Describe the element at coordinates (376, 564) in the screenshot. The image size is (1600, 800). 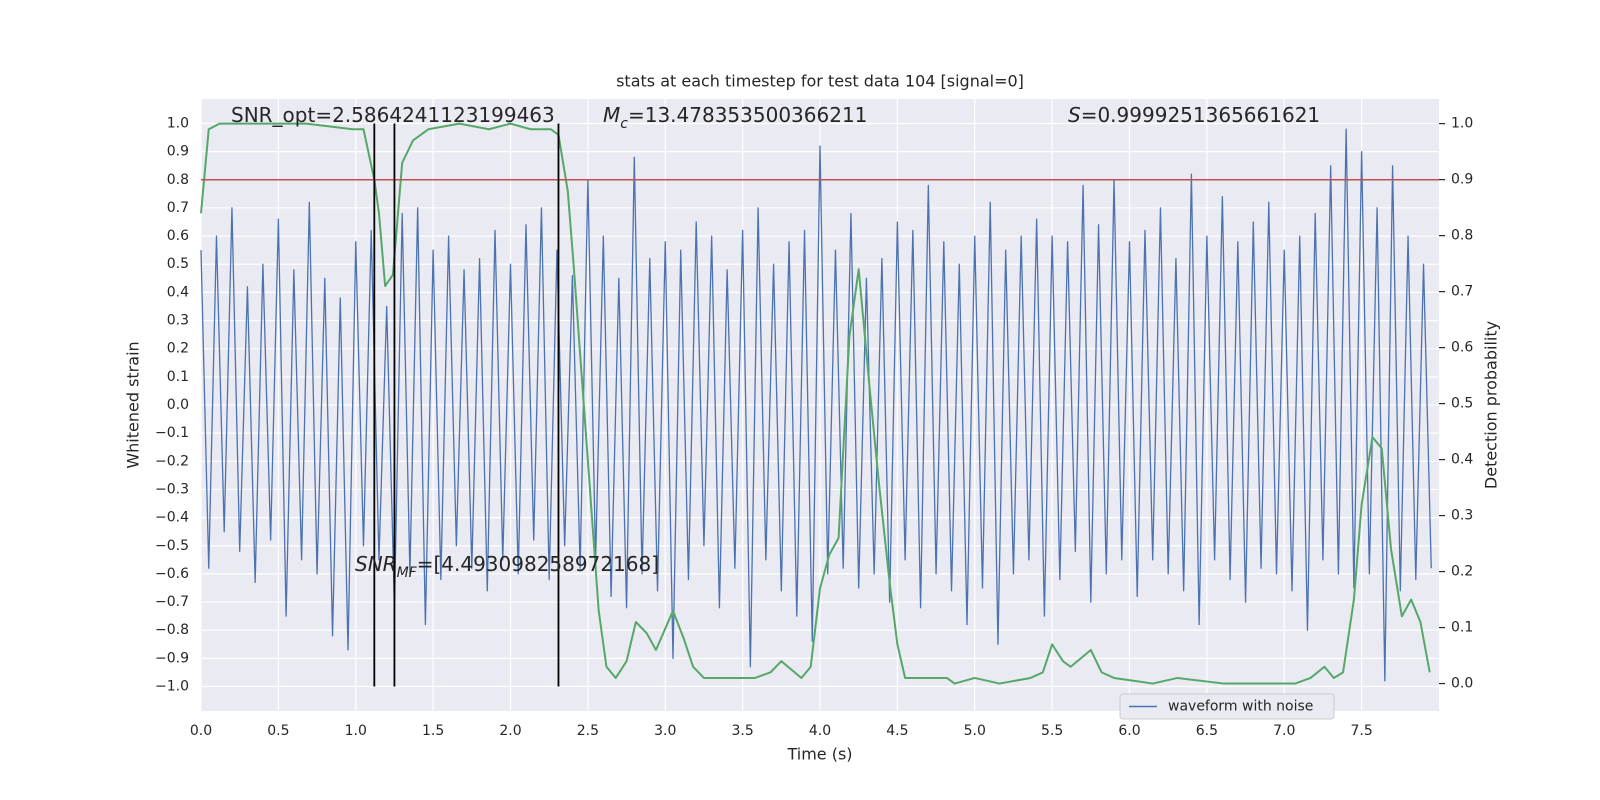
I see `annotation-symbol: SNR` at that location.